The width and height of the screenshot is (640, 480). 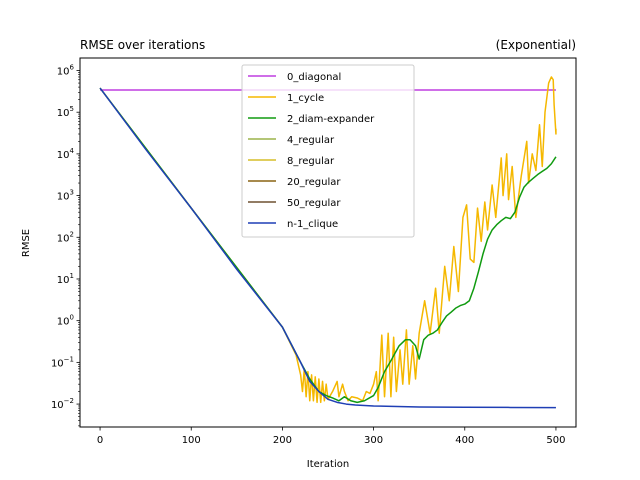 What do you see at coordinates (555, 440) in the screenshot?
I see `x-tick-label: 500` at bounding box center [555, 440].